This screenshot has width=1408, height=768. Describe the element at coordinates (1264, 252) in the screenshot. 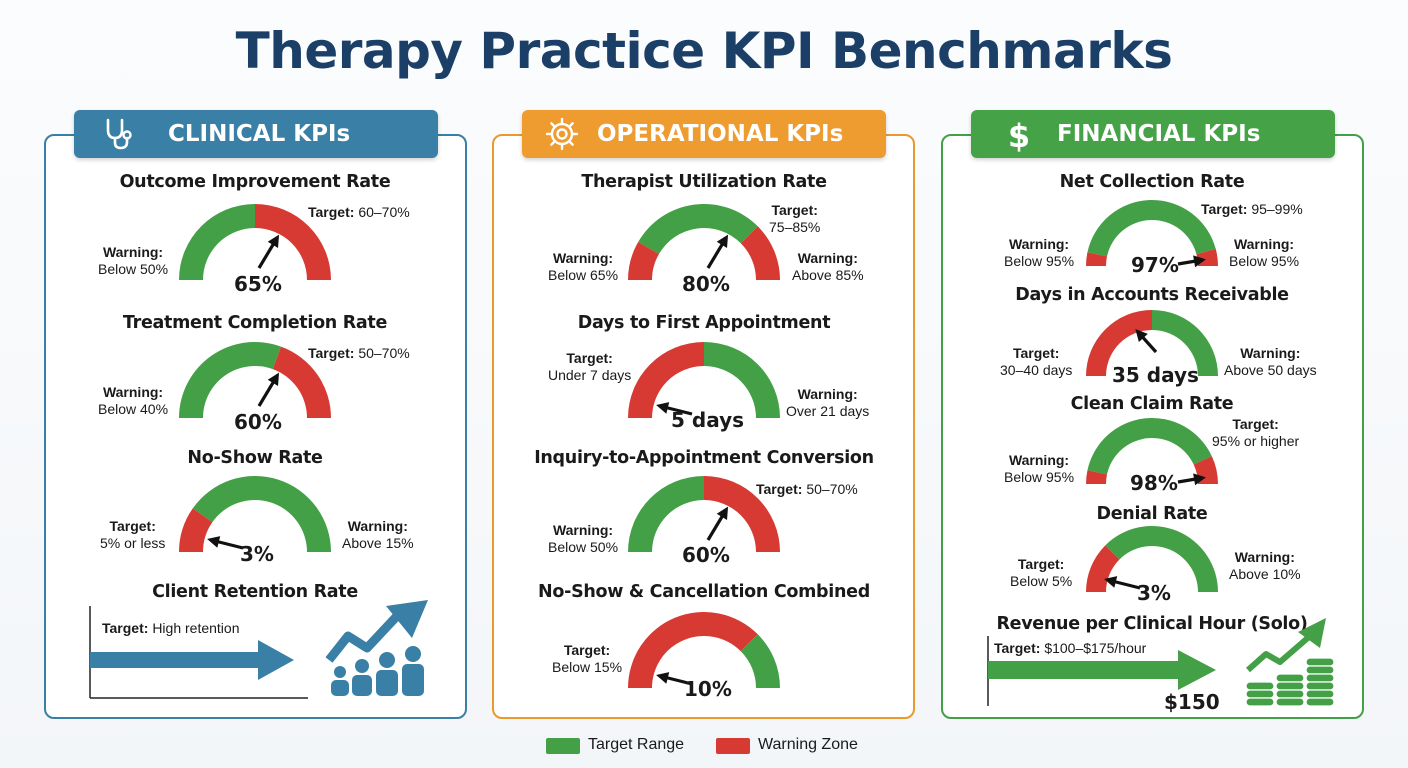

I see `collection-warning-right-label: Warning: Below 95%` at that location.